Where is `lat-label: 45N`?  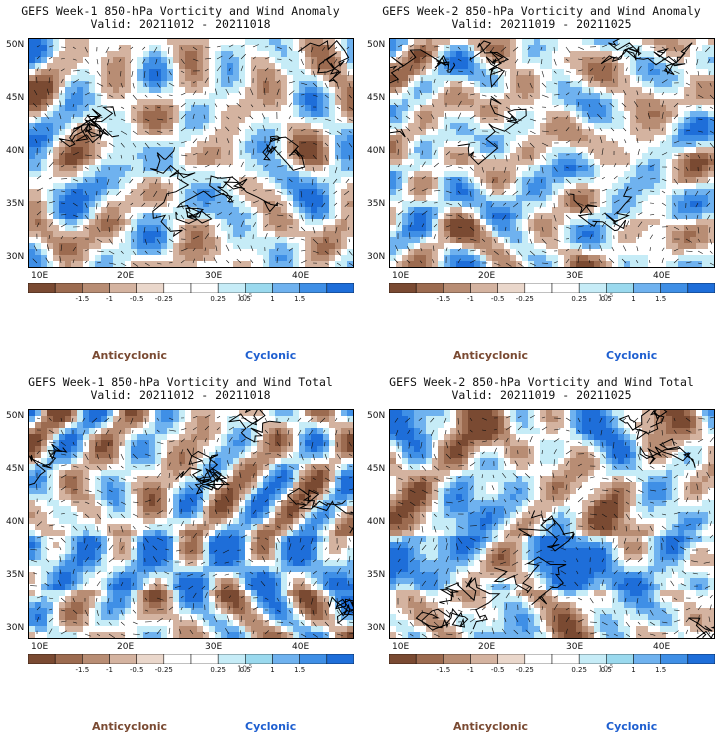 lat-label: 45N is located at coordinates (15, 98).